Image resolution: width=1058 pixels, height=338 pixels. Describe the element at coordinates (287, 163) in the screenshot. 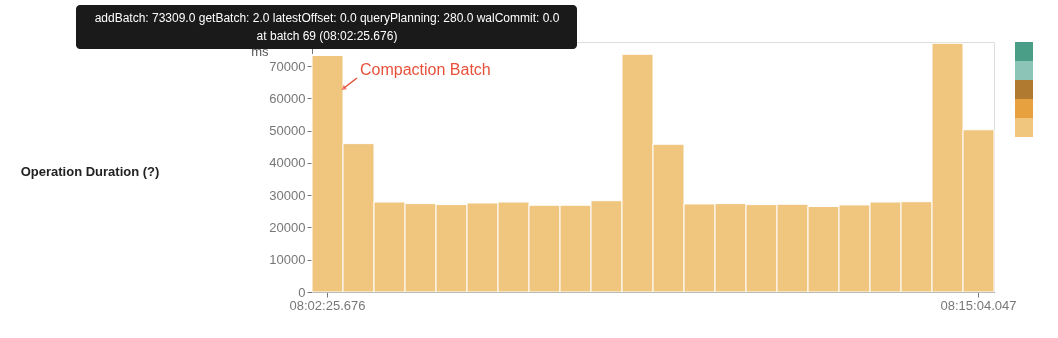

I see `y-tick-label: 40000` at that location.